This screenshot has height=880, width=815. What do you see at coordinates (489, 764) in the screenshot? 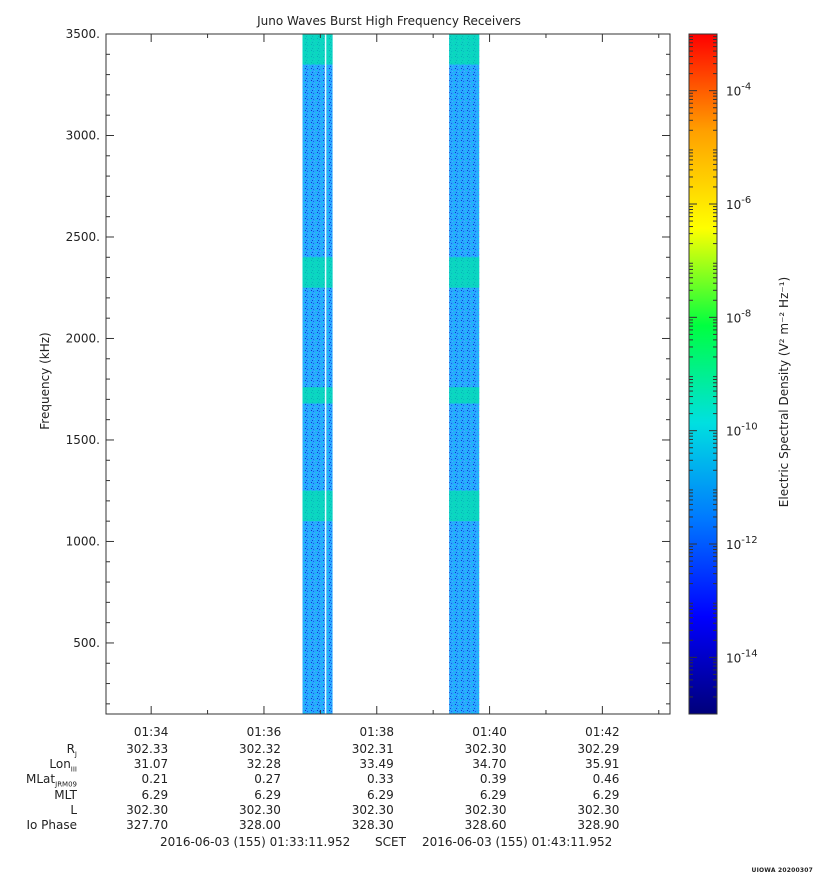
I see `ephemeris-value: 34.70` at bounding box center [489, 764].